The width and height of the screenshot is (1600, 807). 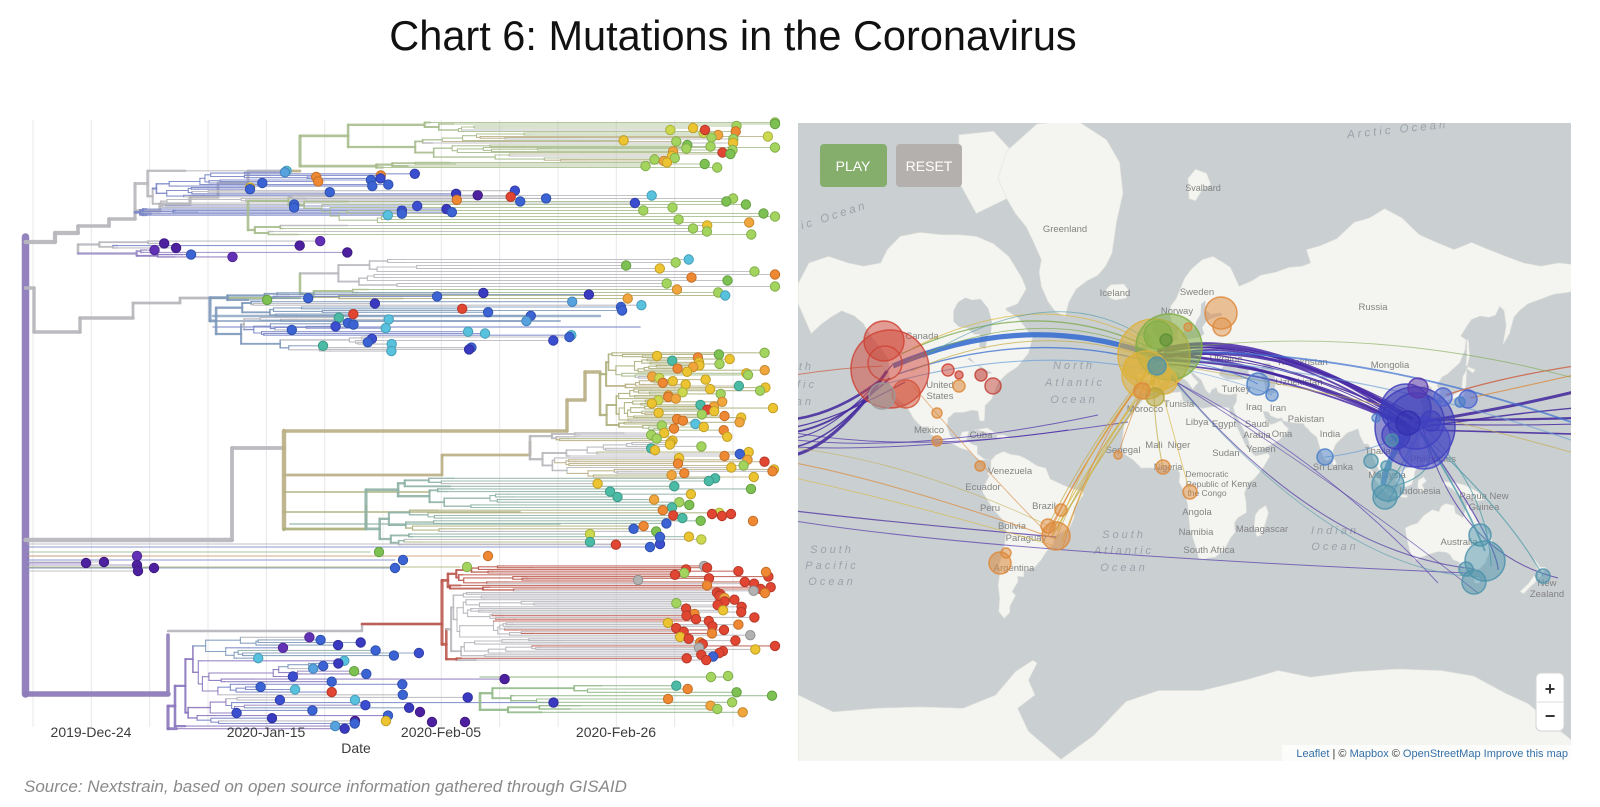 What do you see at coordinates (929, 166) in the screenshot?
I see `svg-text: RESET` at bounding box center [929, 166].